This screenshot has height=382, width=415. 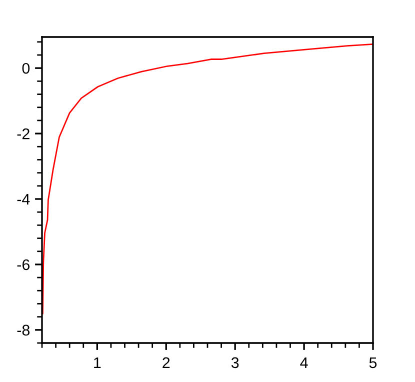 What do you see at coordinates (23, 330) in the screenshot?
I see `y-tick-label: -8` at bounding box center [23, 330].